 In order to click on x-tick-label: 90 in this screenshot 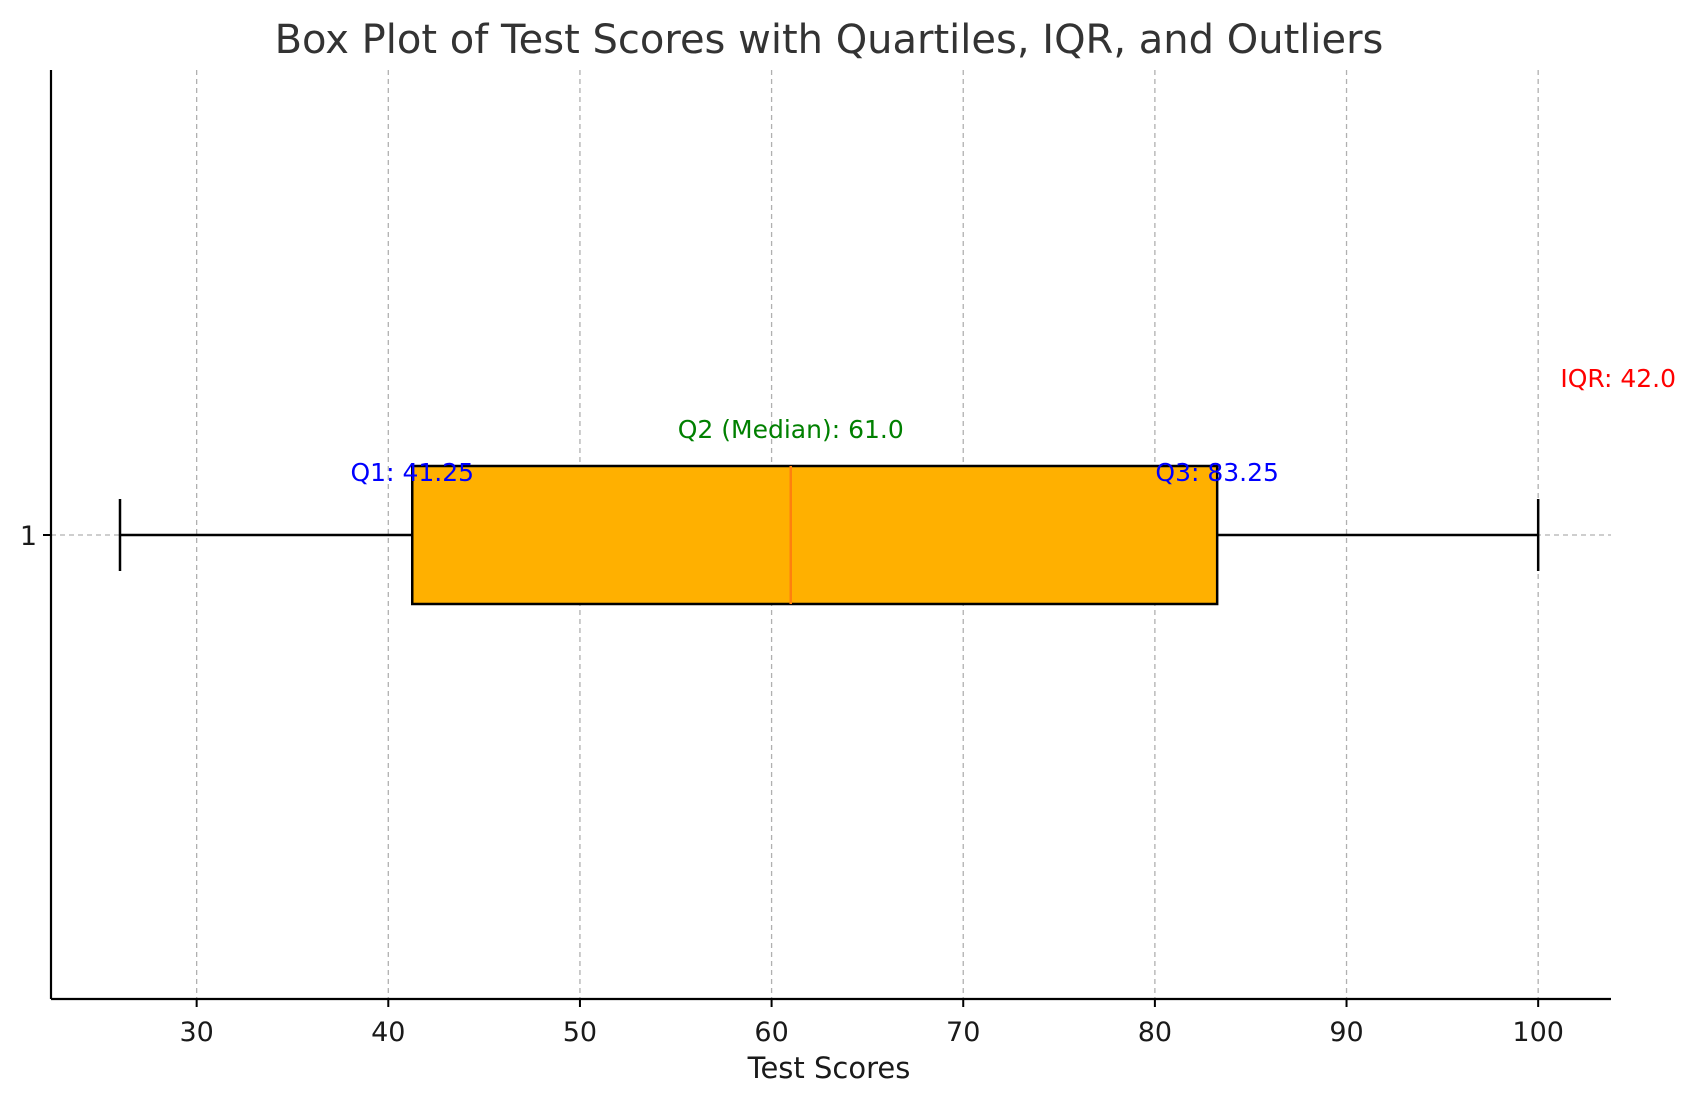, I will do `click(1346, 1032)`.